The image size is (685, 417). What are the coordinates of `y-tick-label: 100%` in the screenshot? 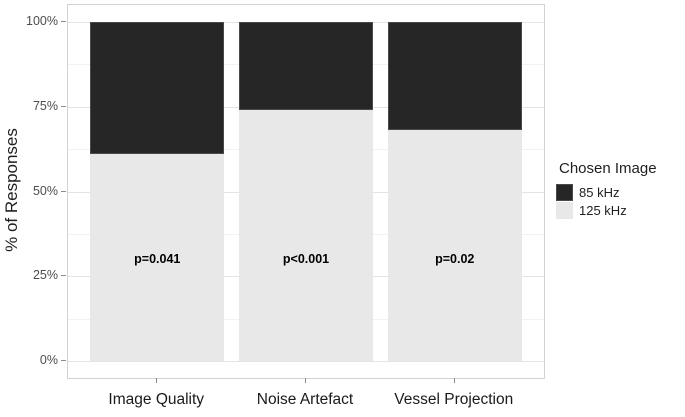 It's located at (42, 20).